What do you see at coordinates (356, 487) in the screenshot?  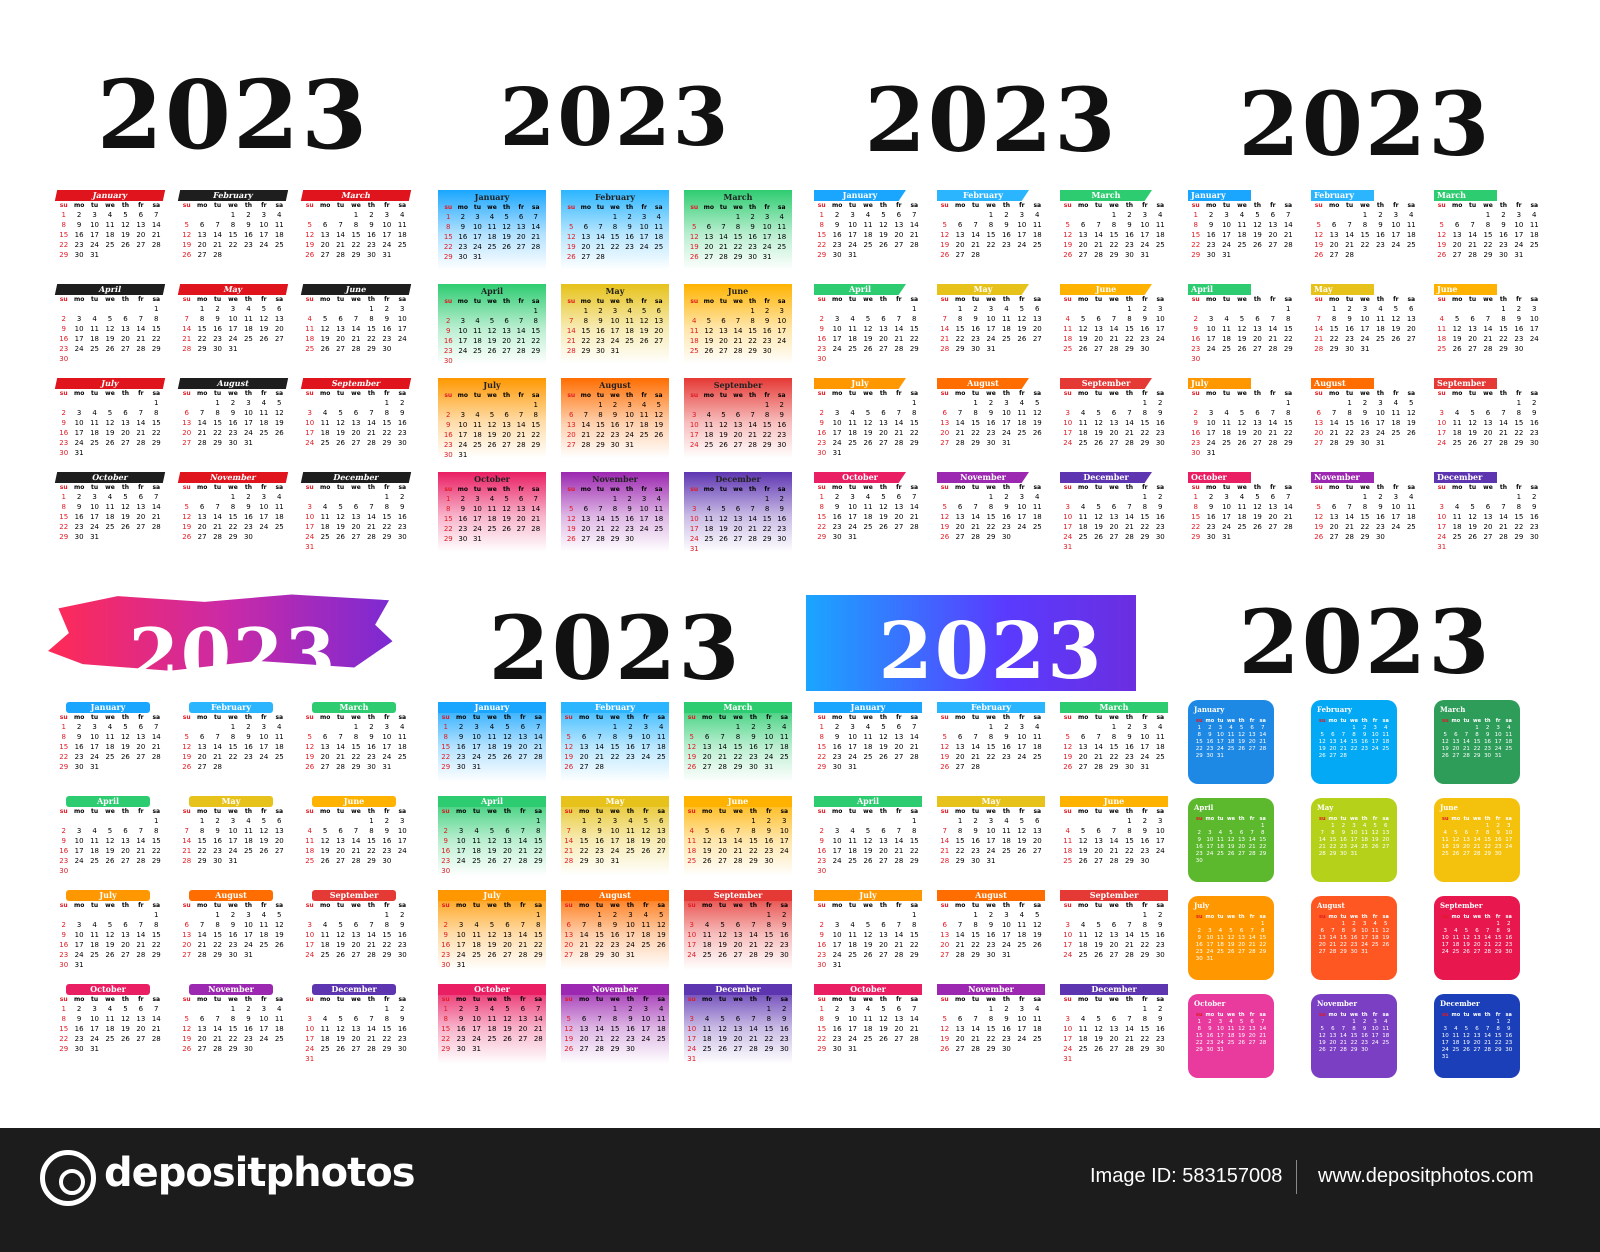 I see `weekday-label: we` at bounding box center [356, 487].